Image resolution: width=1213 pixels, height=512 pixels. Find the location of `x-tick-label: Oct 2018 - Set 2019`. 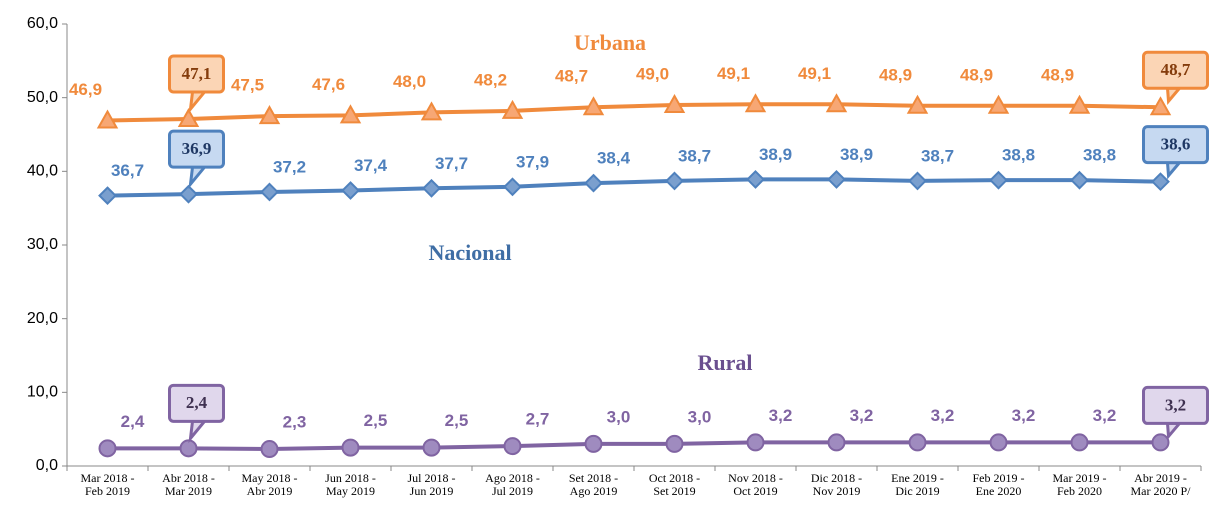

x-tick-label: Oct 2018 - Set 2019 is located at coordinates (674, 484).